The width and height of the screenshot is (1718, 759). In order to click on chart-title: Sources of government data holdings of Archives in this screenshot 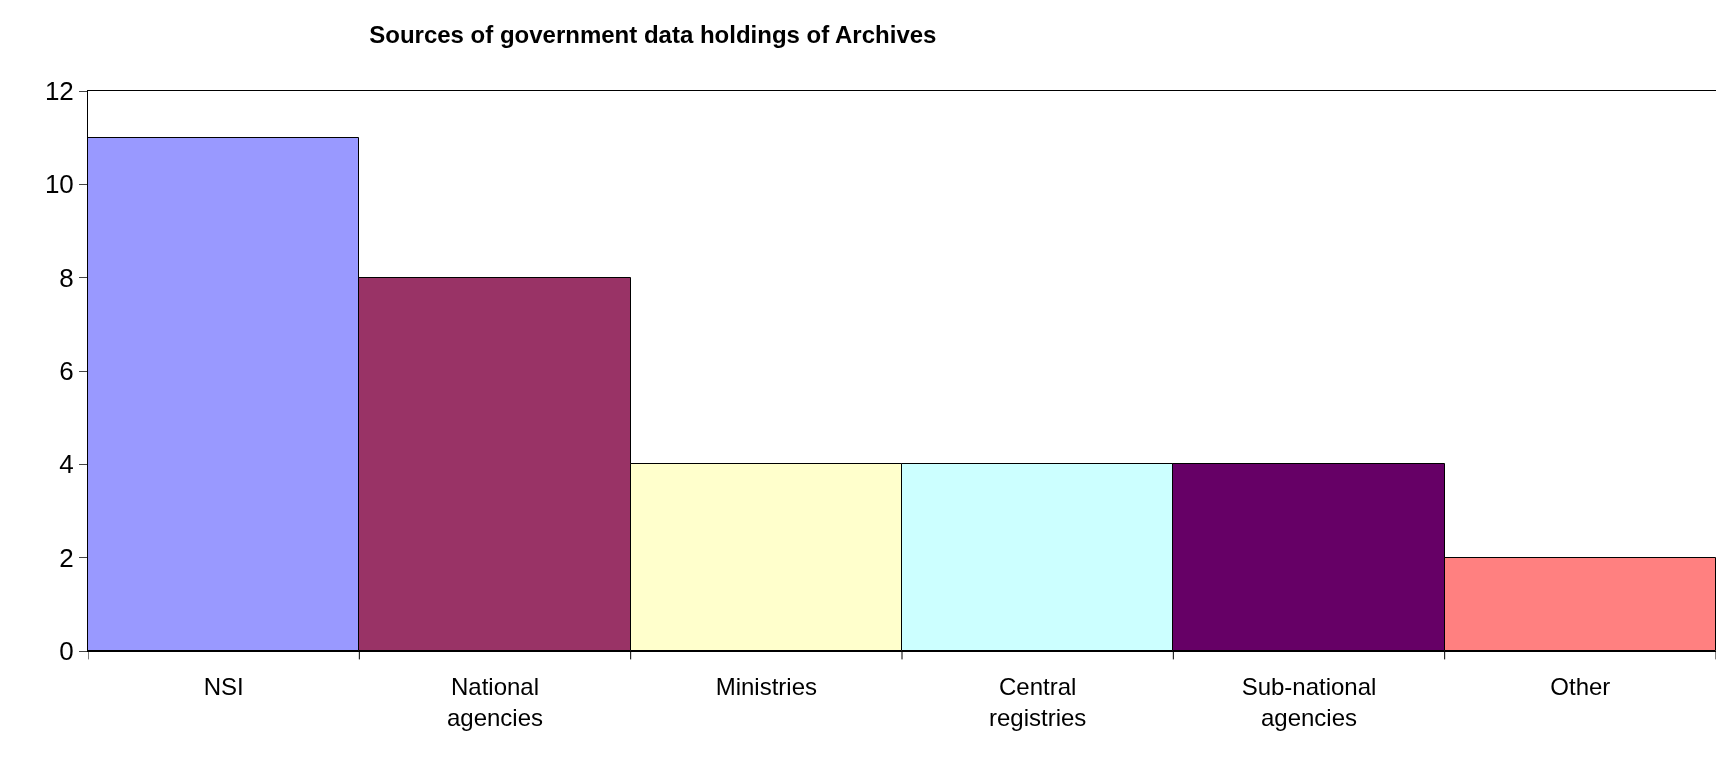, I will do `click(653, 35)`.